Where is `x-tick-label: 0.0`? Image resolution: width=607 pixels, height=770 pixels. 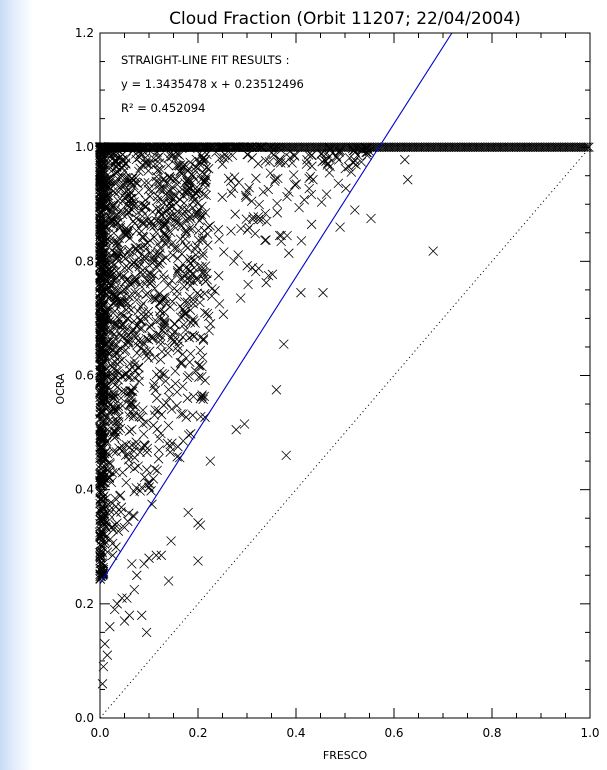
x-tick-label: 0.0 is located at coordinates (99, 733).